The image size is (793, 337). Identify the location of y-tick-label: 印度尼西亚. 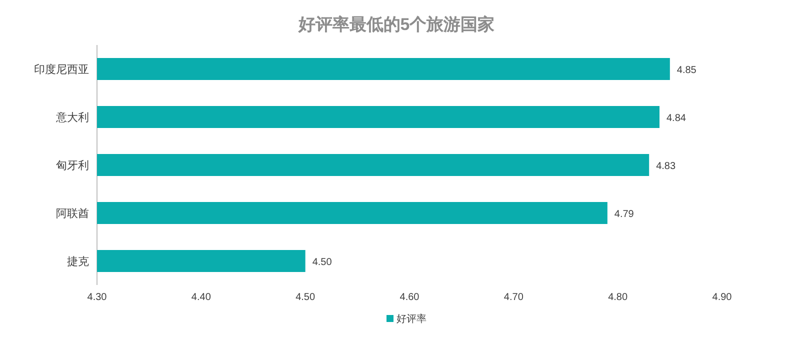
(61, 69).